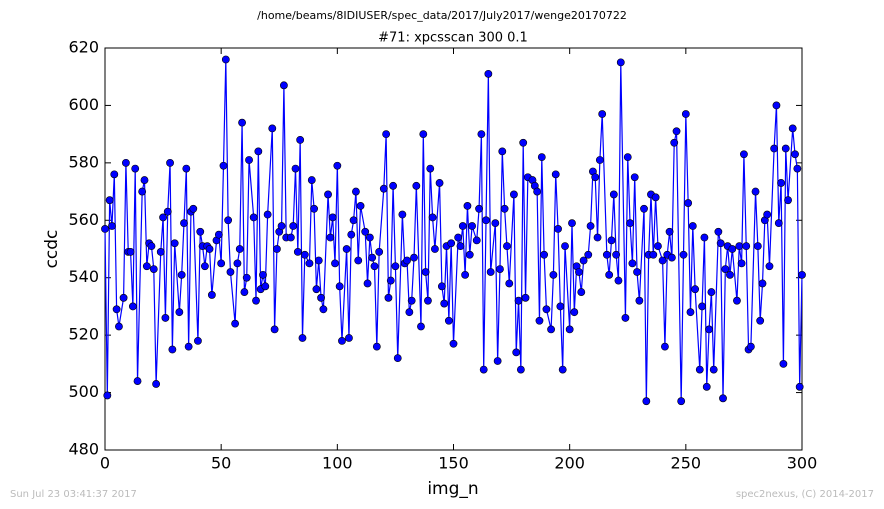  Describe the element at coordinates (83, 276) in the screenshot. I see `y-tick-label: 540` at that location.